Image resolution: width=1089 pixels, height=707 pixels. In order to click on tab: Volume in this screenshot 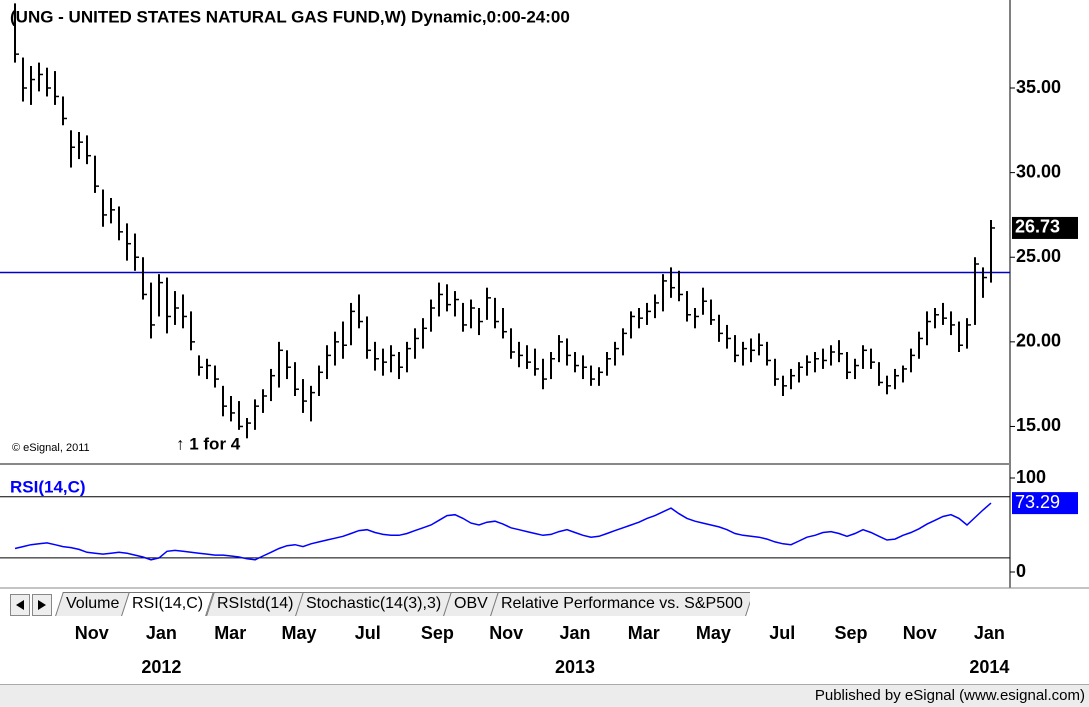, I will do `click(93, 604)`.